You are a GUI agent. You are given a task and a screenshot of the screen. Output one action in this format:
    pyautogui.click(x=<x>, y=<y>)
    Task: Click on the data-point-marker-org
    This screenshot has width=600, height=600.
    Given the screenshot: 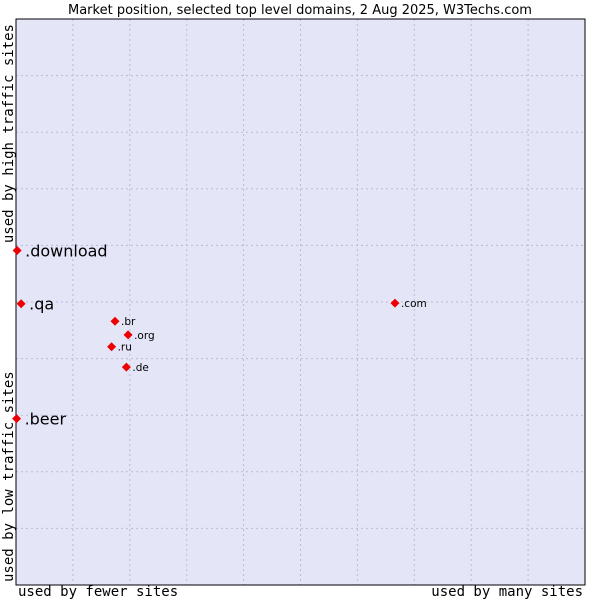 What is the action you would take?
    pyautogui.click(x=128, y=335)
    